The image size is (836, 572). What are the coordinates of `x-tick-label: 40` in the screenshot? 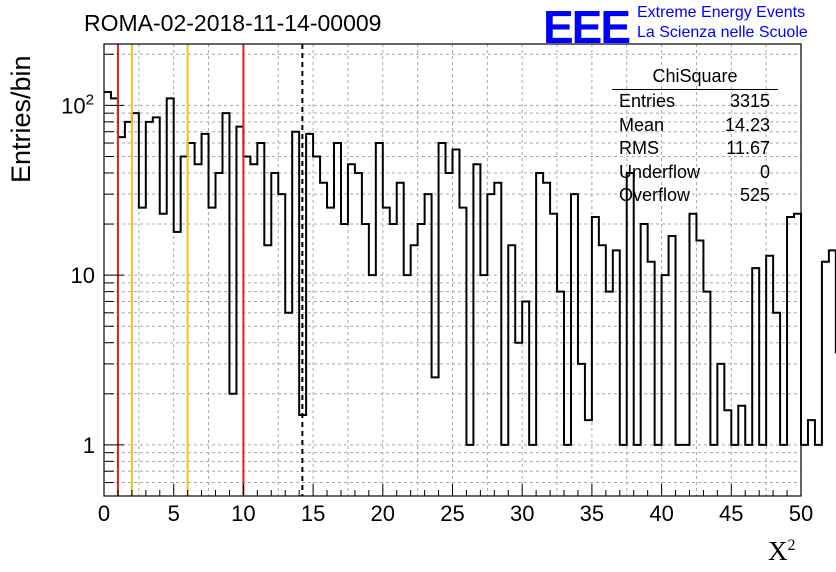 It's located at (661, 513).